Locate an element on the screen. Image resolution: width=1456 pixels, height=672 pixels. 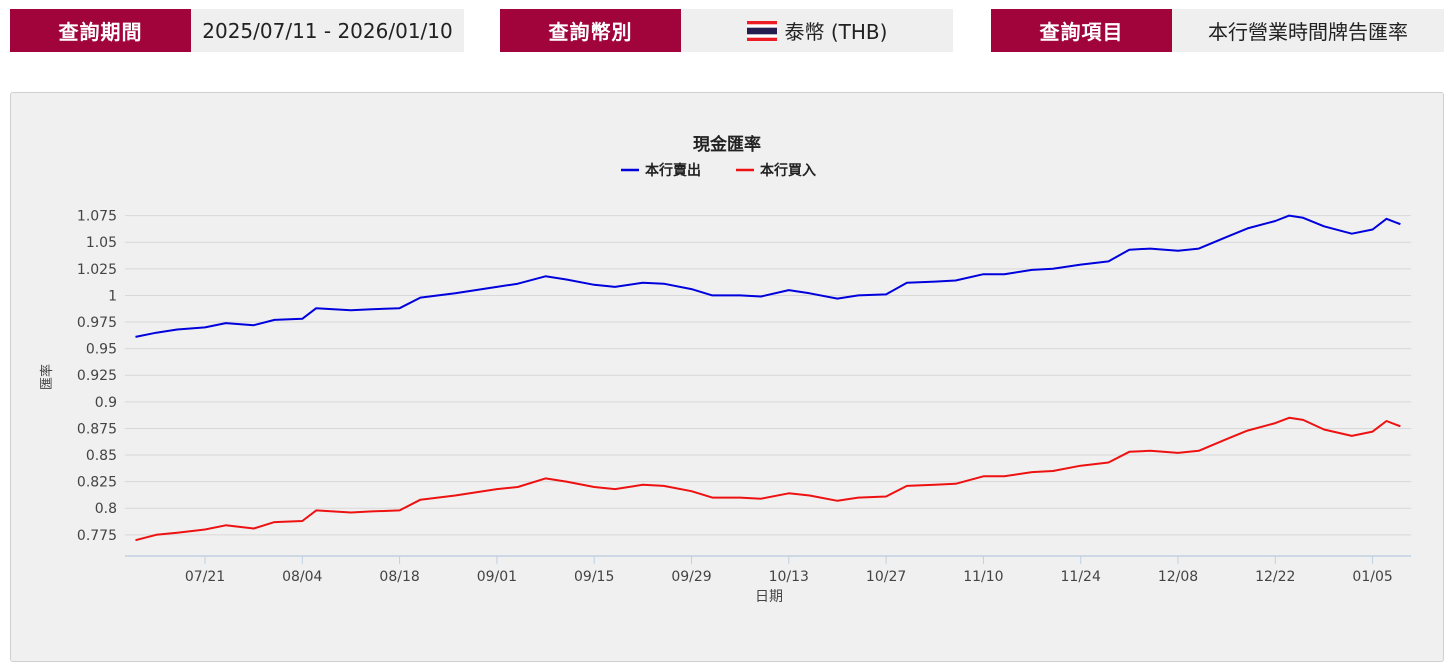
x-tick-label: 08/04 is located at coordinates (302, 577).